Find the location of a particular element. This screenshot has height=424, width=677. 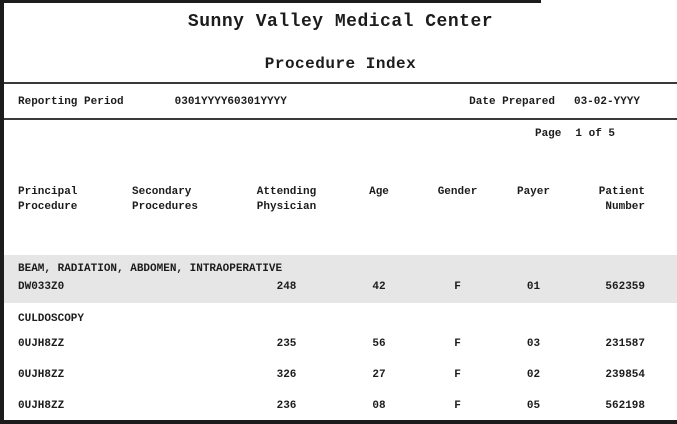

patient-number-cell: 231587 is located at coordinates (625, 344).